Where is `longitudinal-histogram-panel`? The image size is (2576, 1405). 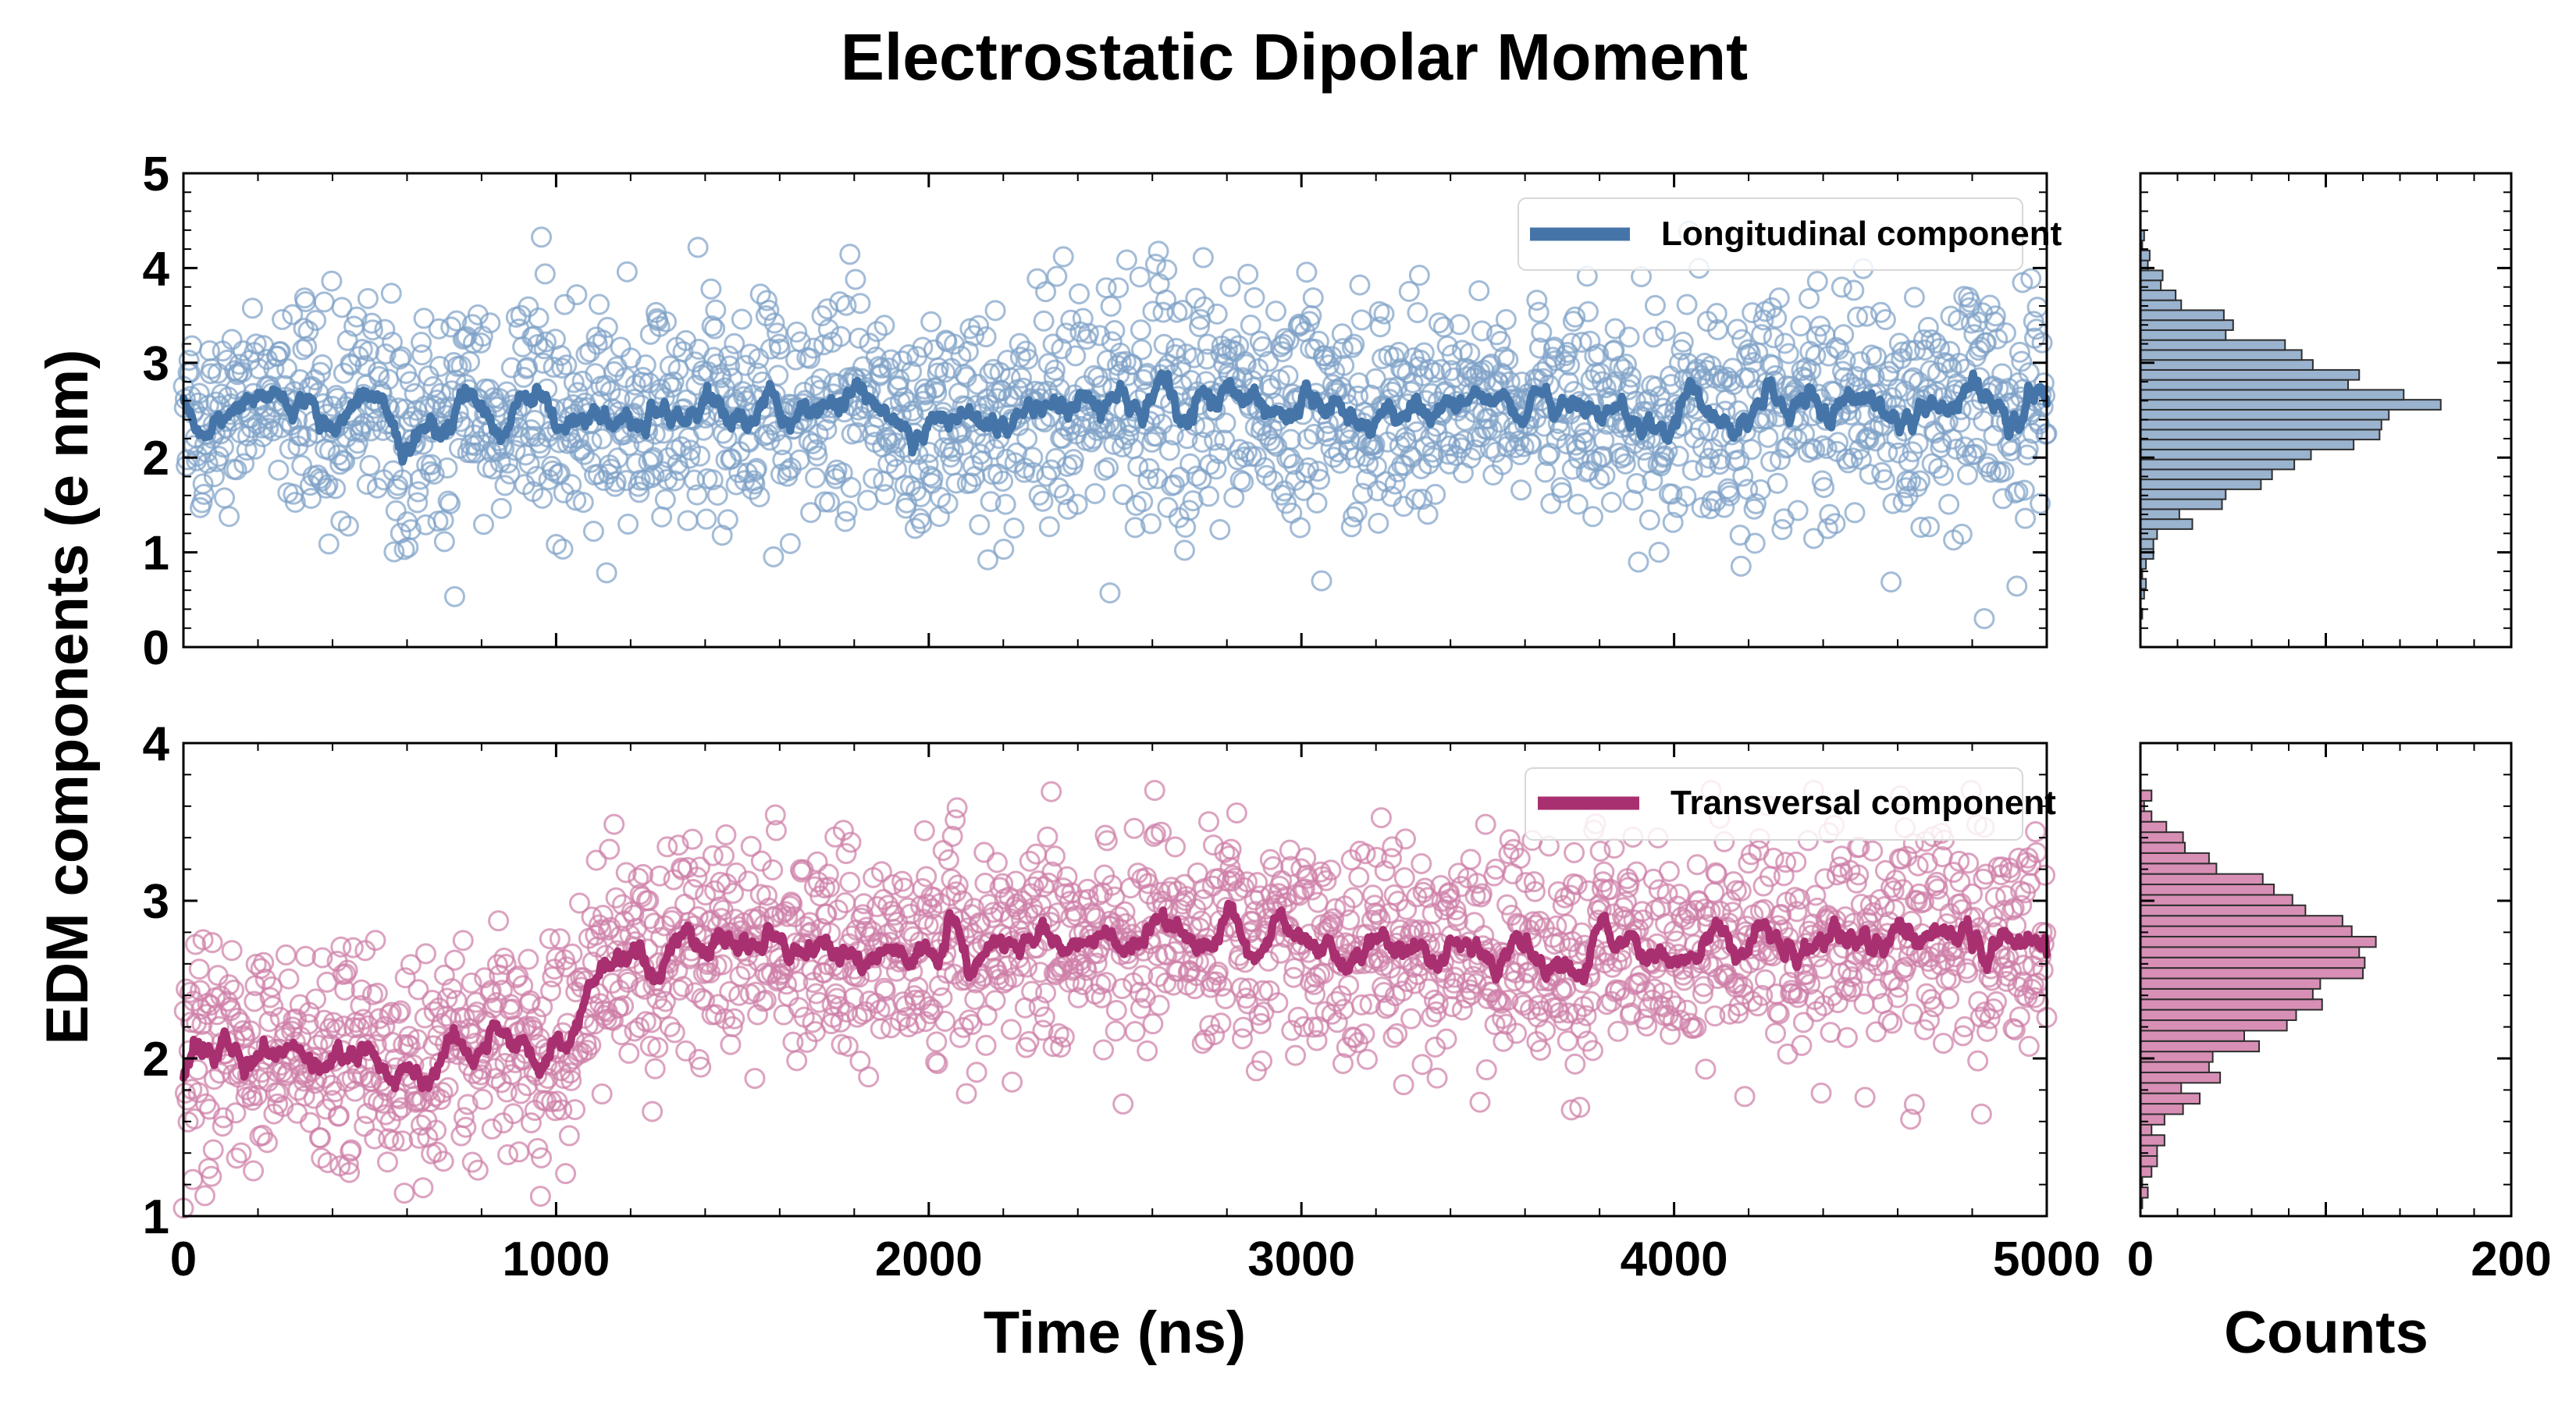
longitudinal-histogram-panel is located at coordinates (2326, 411).